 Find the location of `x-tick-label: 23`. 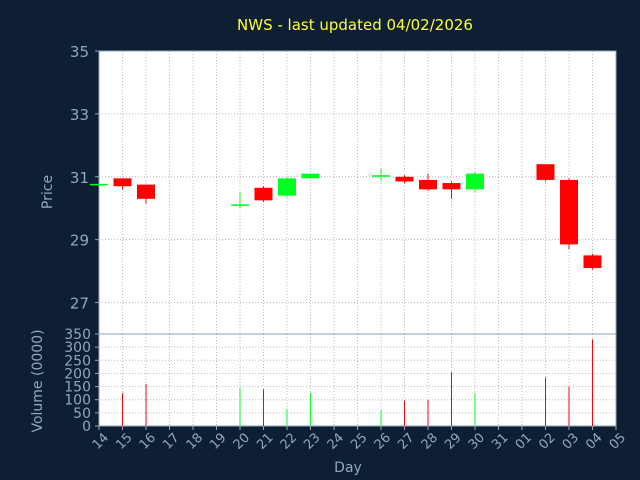

x-tick-label: 23 is located at coordinates (312, 441).